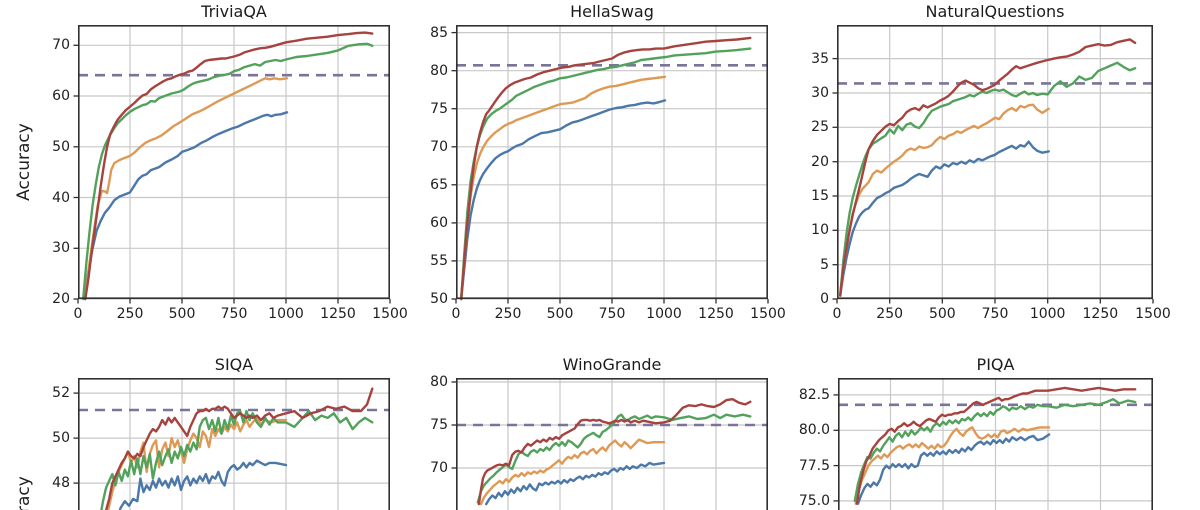  What do you see at coordinates (995, 365) in the screenshot?
I see `chart-title: PIQA` at bounding box center [995, 365].